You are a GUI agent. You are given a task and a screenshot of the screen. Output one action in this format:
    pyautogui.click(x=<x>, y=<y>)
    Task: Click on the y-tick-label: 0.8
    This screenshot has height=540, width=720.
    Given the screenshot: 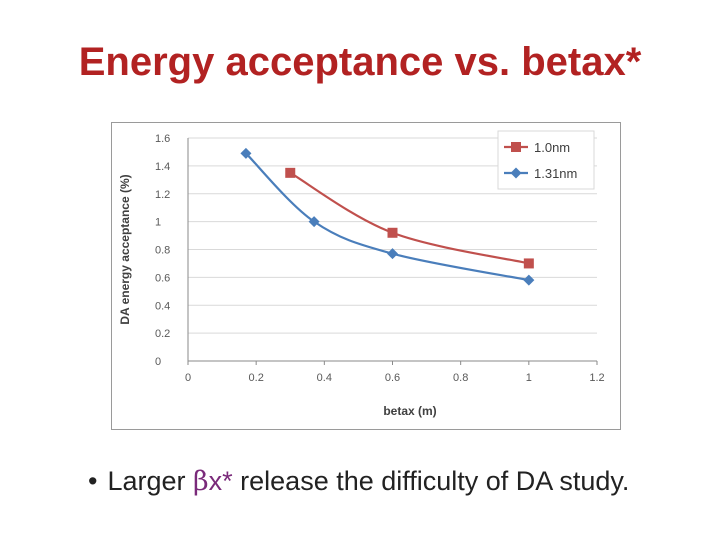 What is the action you would take?
    pyautogui.click(x=162, y=251)
    